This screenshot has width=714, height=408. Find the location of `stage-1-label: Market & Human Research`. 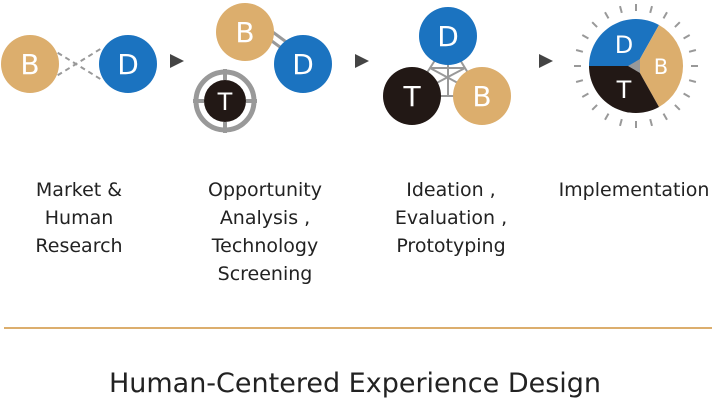

stage-1-label: Market & Human Research is located at coordinates (79, 218).